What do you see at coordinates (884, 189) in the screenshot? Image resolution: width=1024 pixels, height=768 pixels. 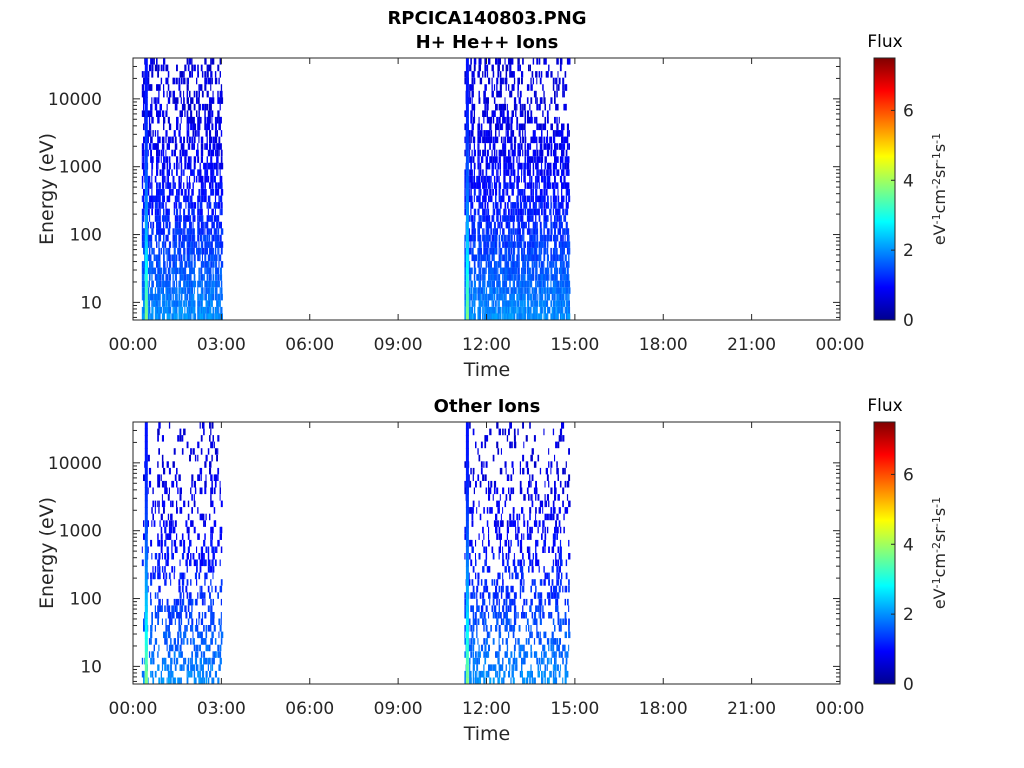 I see `colorbar` at bounding box center [884, 189].